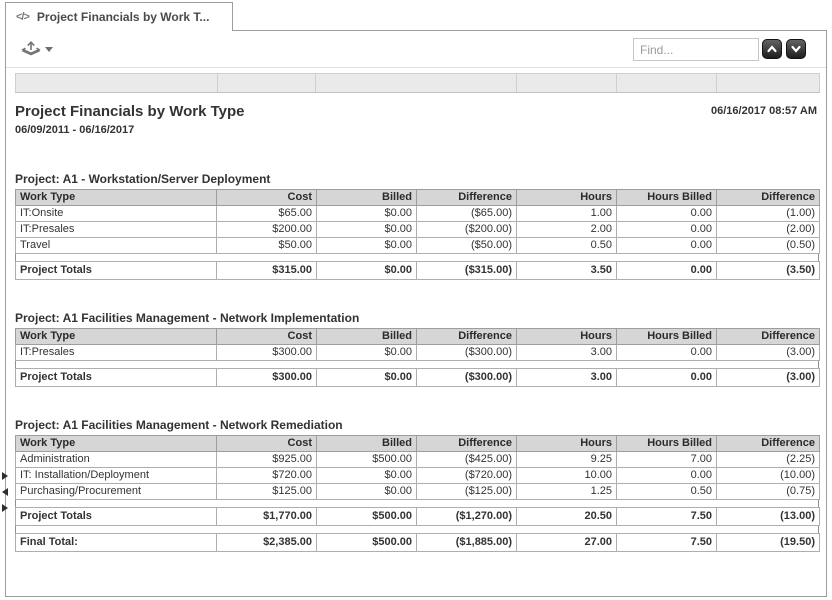 This screenshot has width=832, height=600. What do you see at coordinates (130, 111) in the screenshot?
I see `page-title: Project Financials by Work Type` at bounding box center [130, 111].